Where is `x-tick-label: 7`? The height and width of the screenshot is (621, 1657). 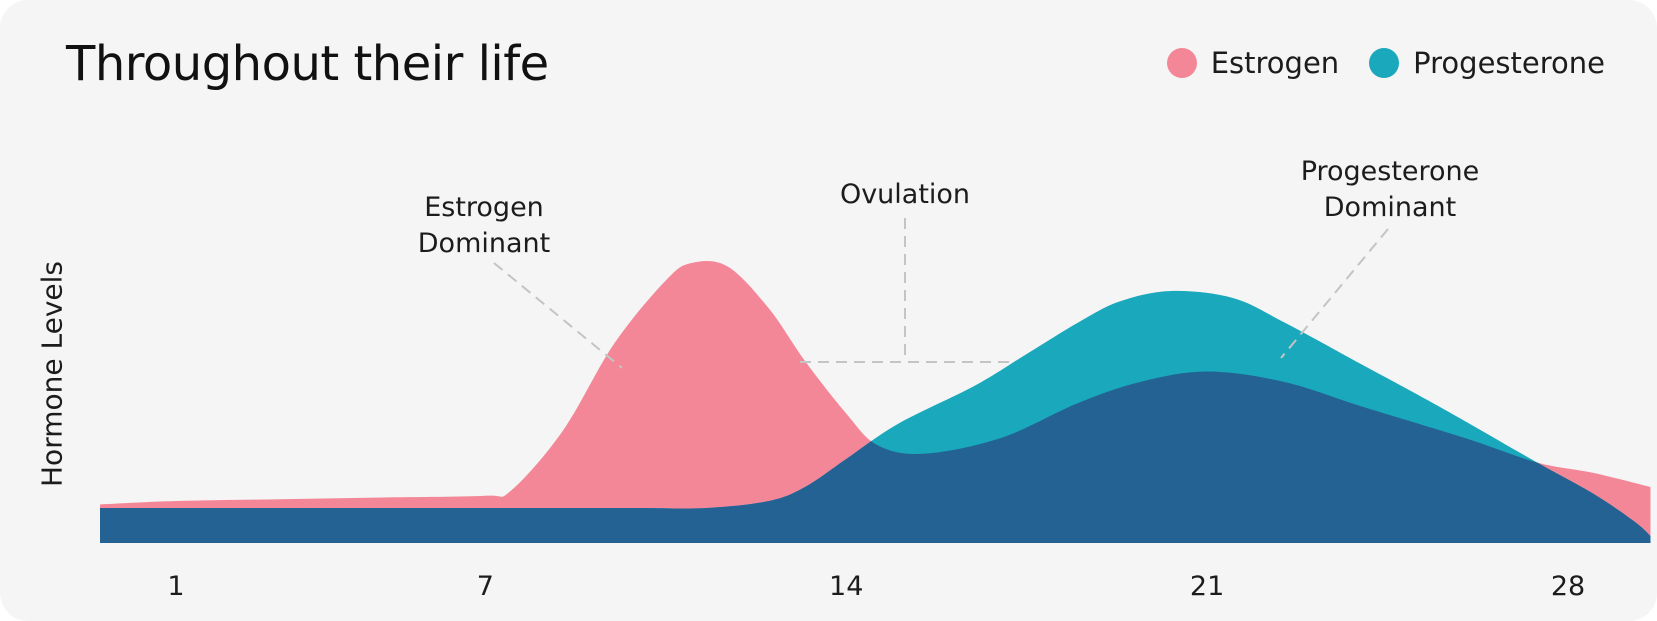 x-tick-label: 7 is located at coordinates (485, 586).